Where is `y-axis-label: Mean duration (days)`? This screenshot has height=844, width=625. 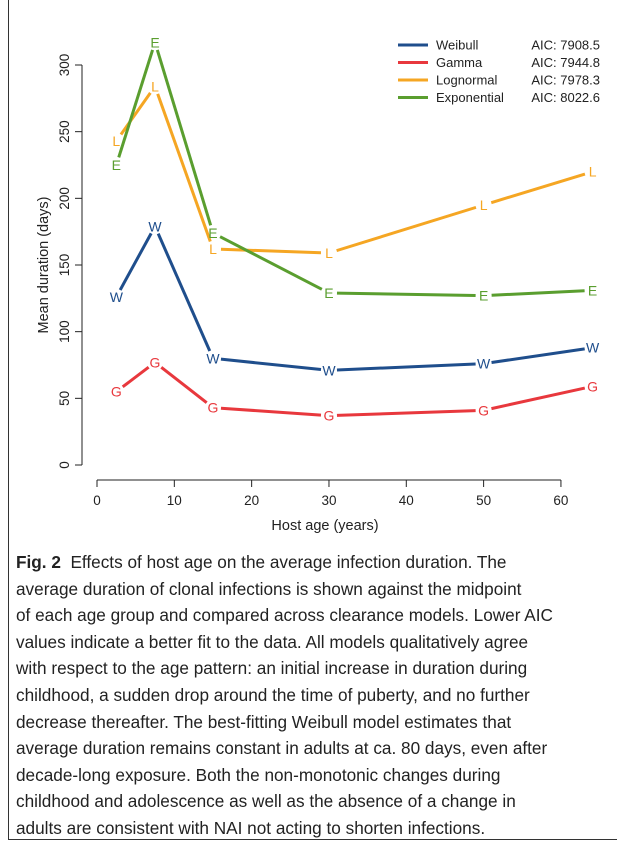
y-axis-label: Mean duration (days) is located at coordinates (44, 264).